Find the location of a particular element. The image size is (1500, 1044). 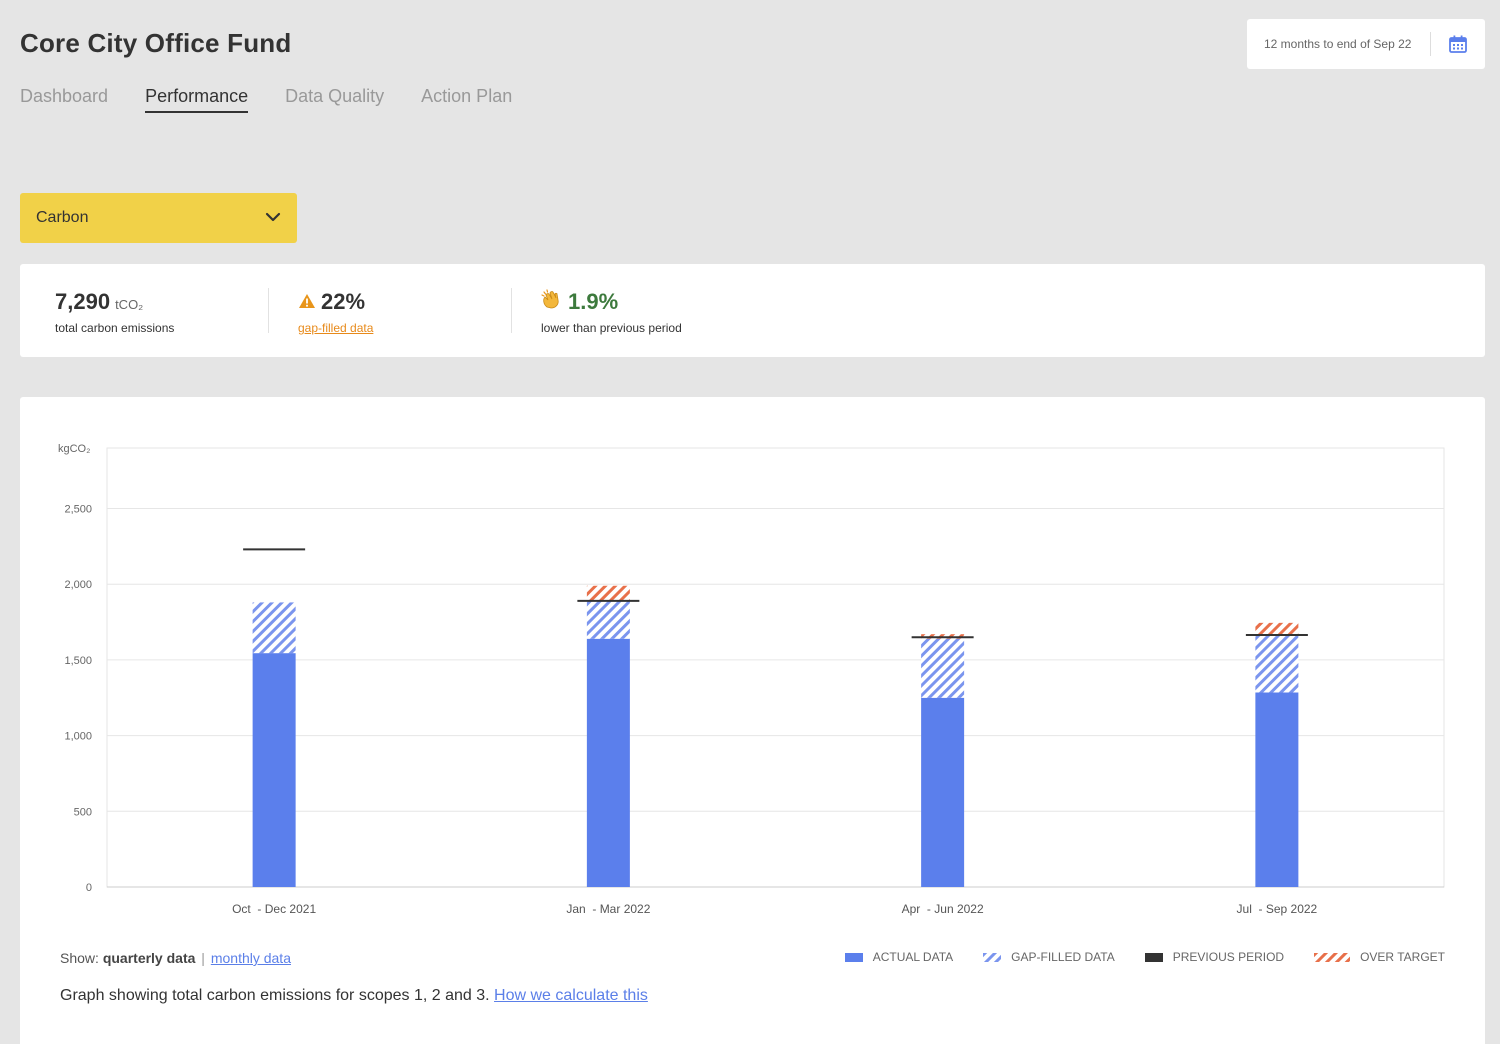

legend-item-gap-filled: GAP-FILLED DATA is located at coordinates (1049, 957).